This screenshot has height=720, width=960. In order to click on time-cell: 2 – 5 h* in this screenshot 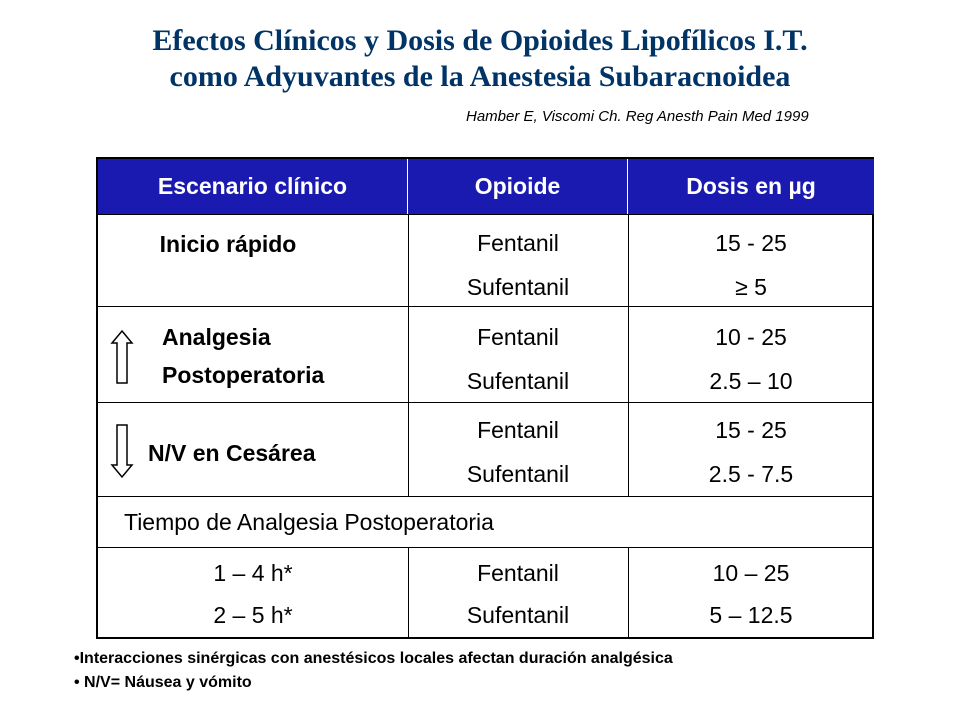, I will do `click(253, 615)`.